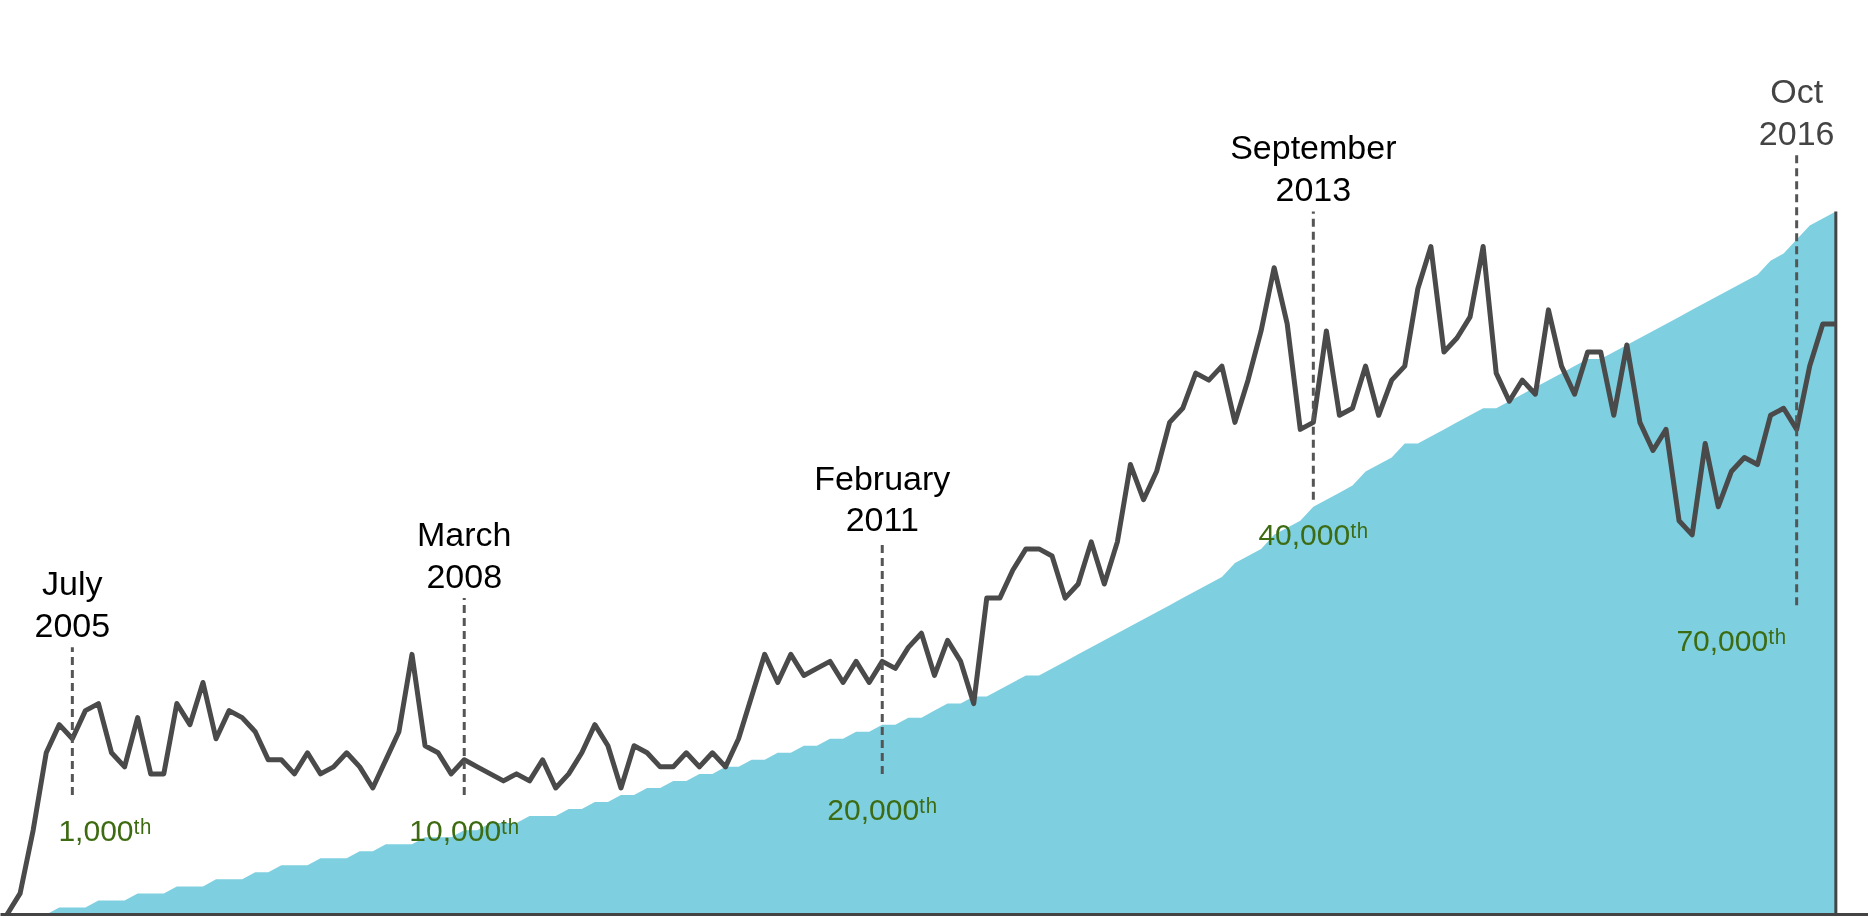  I want to click on x-tick-label: July 2005, so click(72, 604).